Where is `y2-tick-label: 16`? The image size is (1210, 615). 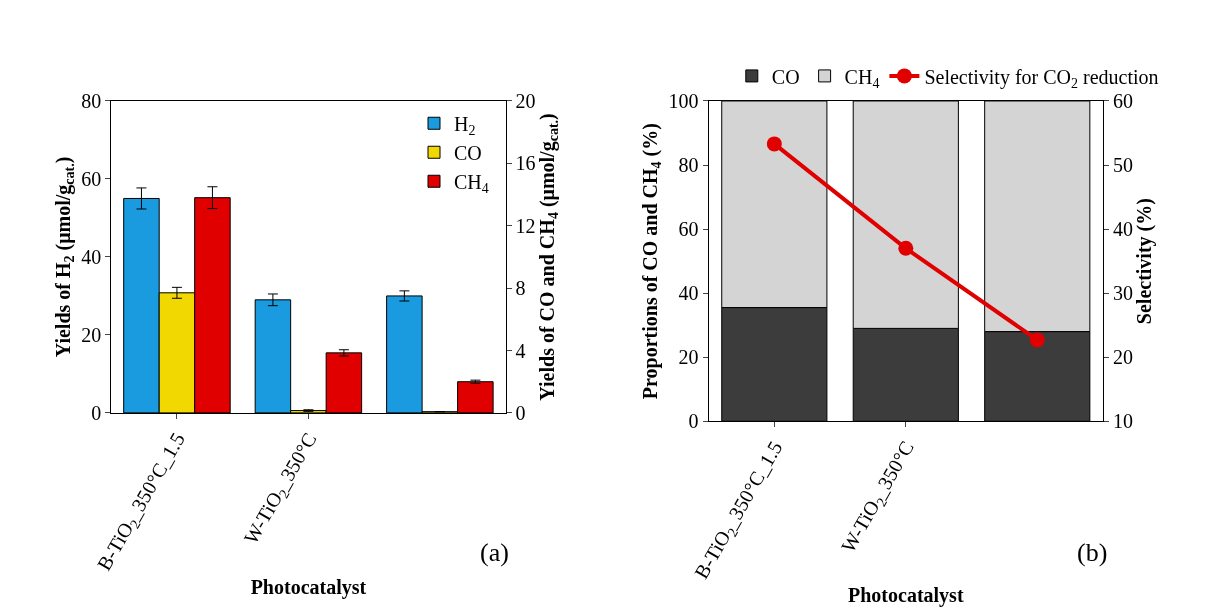 y2-tick-label: 16 is located at coordinates (525, 163).